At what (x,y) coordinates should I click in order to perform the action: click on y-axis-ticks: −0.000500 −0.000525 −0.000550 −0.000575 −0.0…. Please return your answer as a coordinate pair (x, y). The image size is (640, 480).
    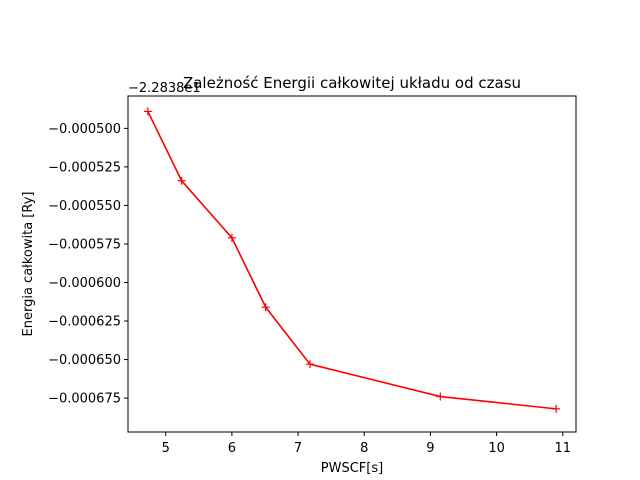
    Looking at the image, I should click on (88, 264).